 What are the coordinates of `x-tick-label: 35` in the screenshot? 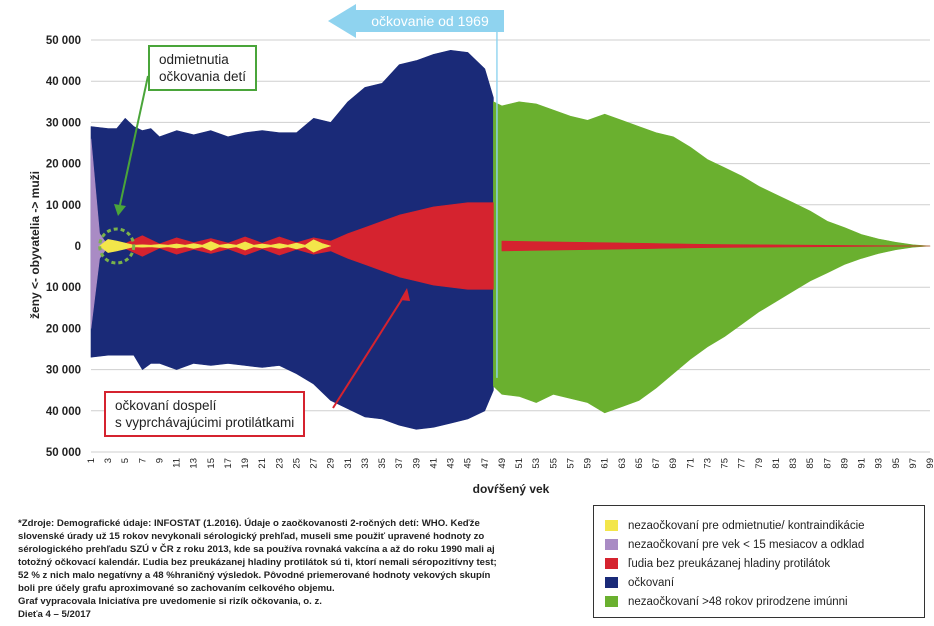 It's located at (382, 463).